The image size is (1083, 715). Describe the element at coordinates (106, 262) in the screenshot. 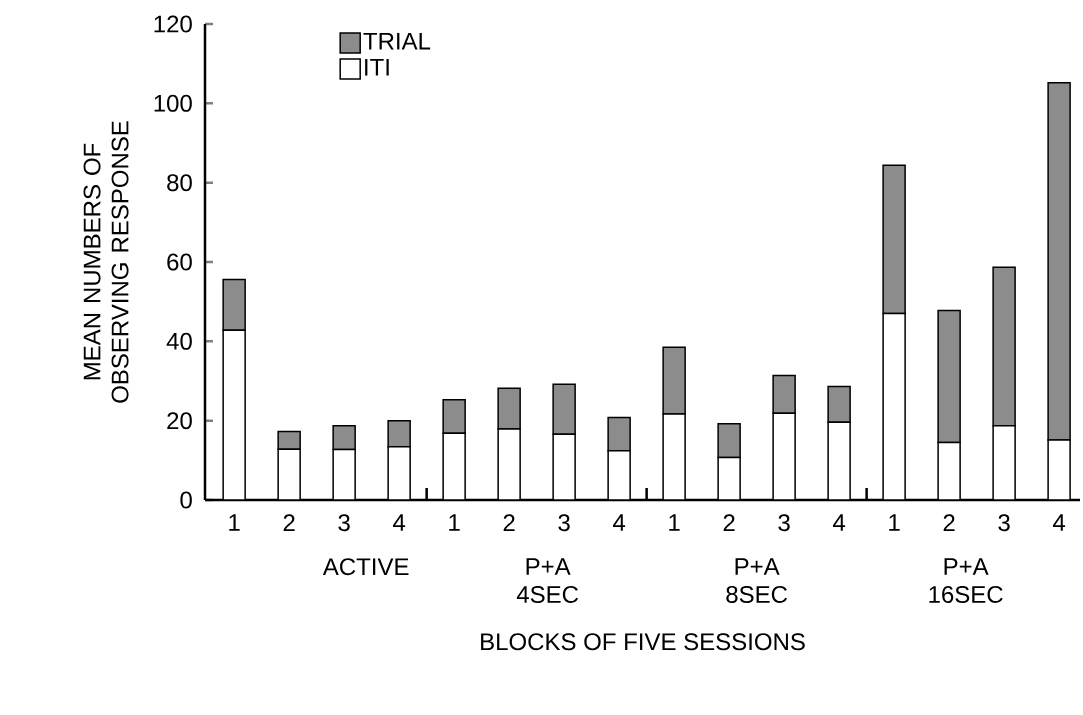

I see `y-axis-title: MEAN NUMBERS OF OBSERVING RESPONSE` at that location.